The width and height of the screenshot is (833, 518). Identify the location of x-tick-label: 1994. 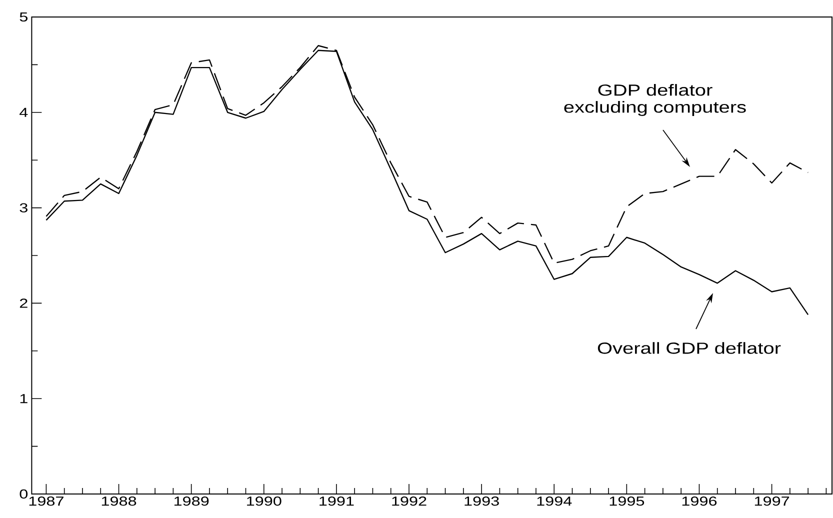
(554, 501).